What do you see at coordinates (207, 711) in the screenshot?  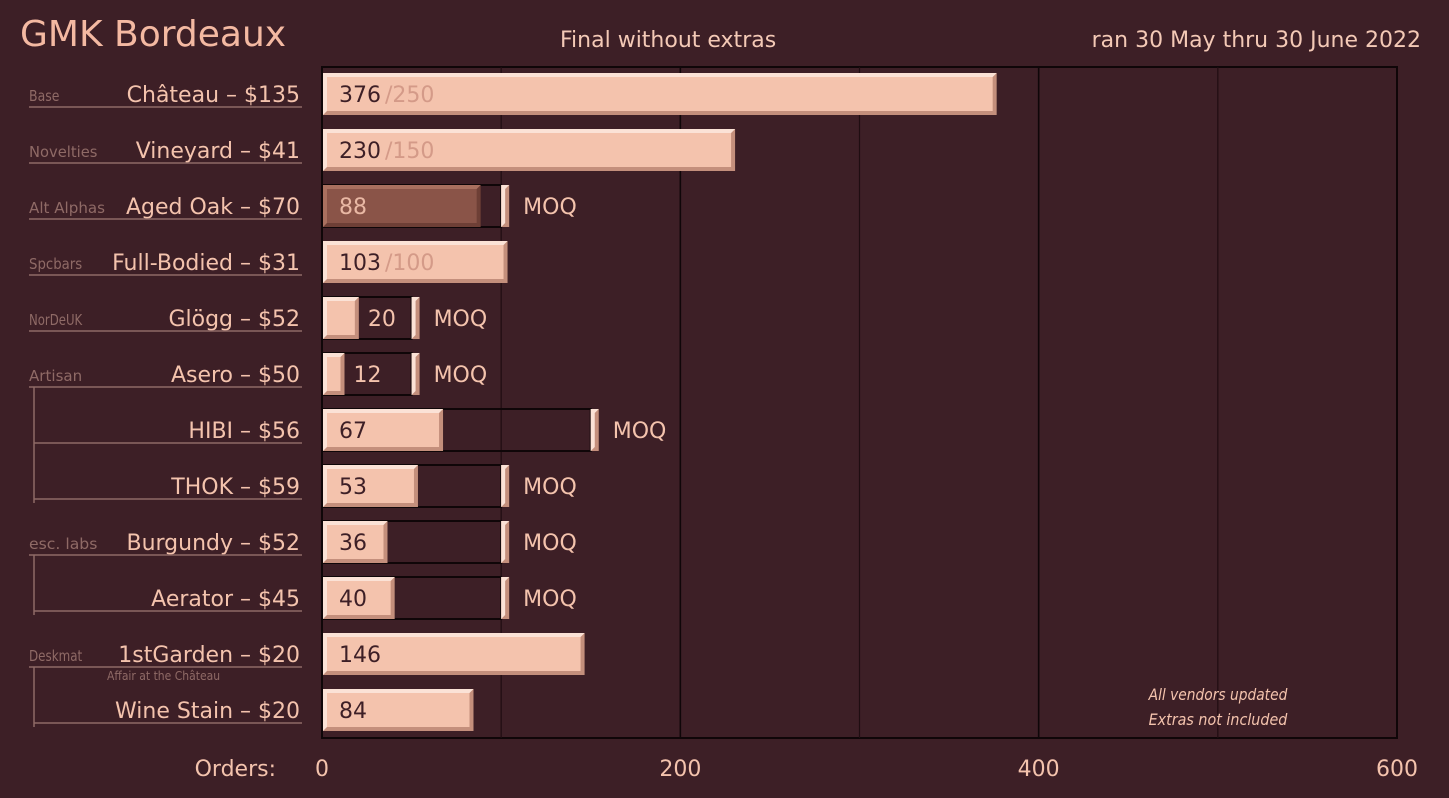 I see `category-label: Wine Stain – $20` at bounding box center [207, 711].